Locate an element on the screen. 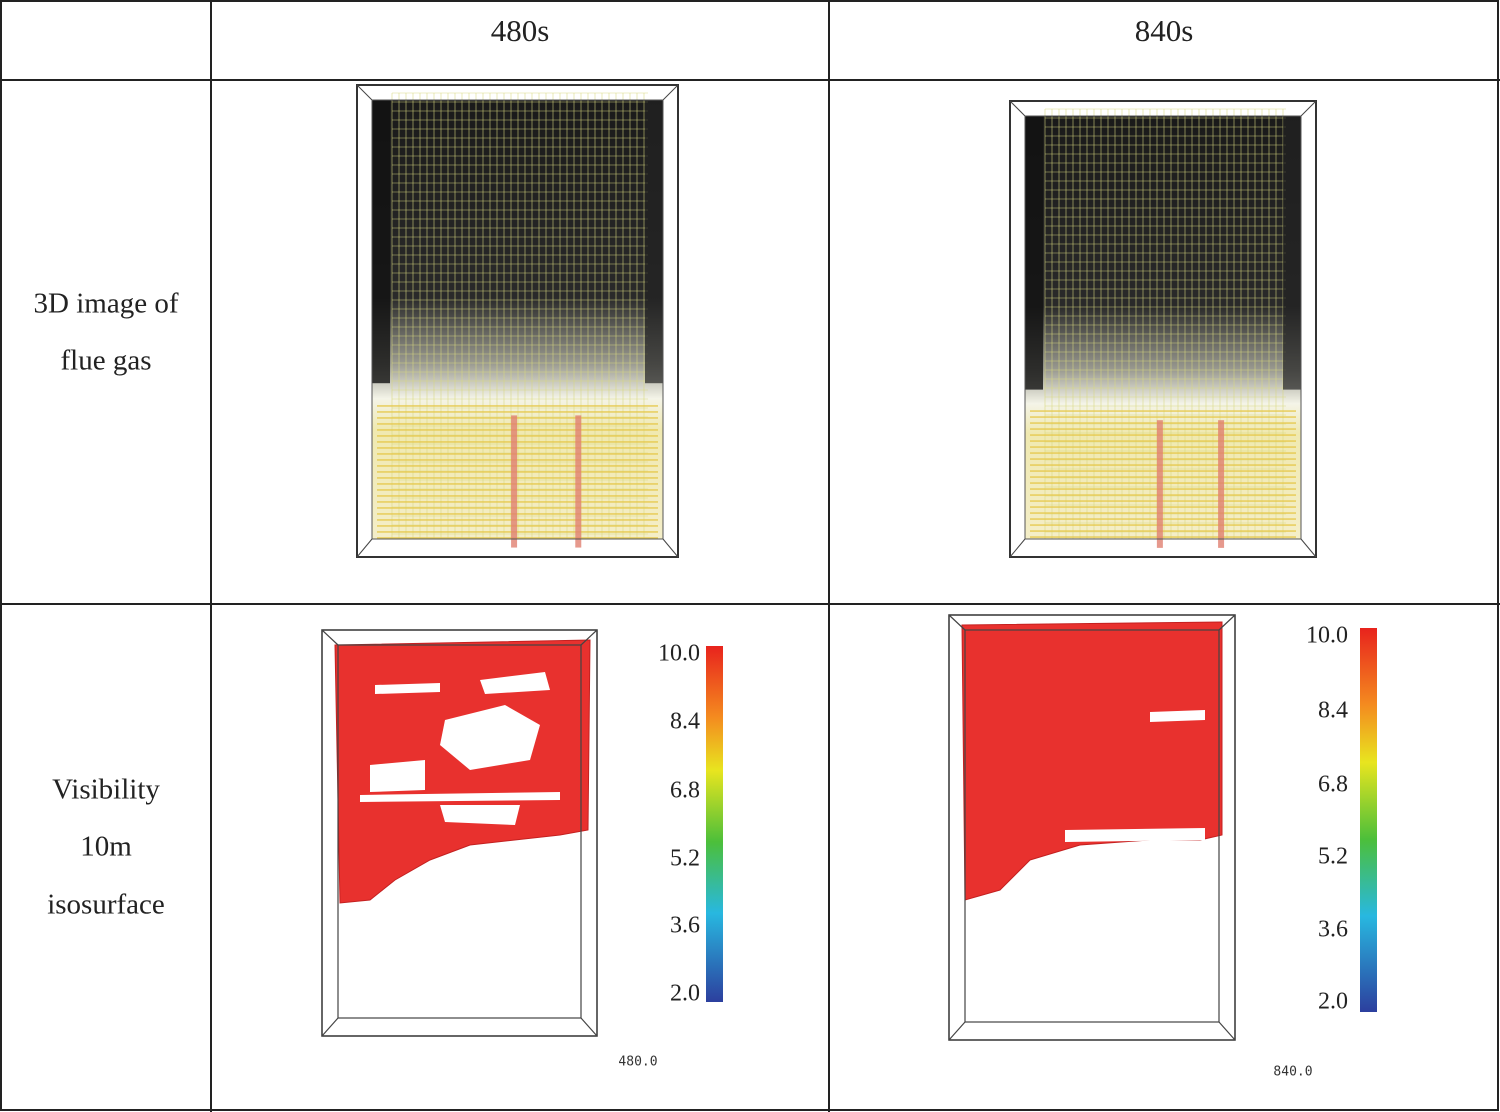 The width and height of the screenshot is (1500, 1112). row-label: 3D image of is located at coordinates (106, 304).